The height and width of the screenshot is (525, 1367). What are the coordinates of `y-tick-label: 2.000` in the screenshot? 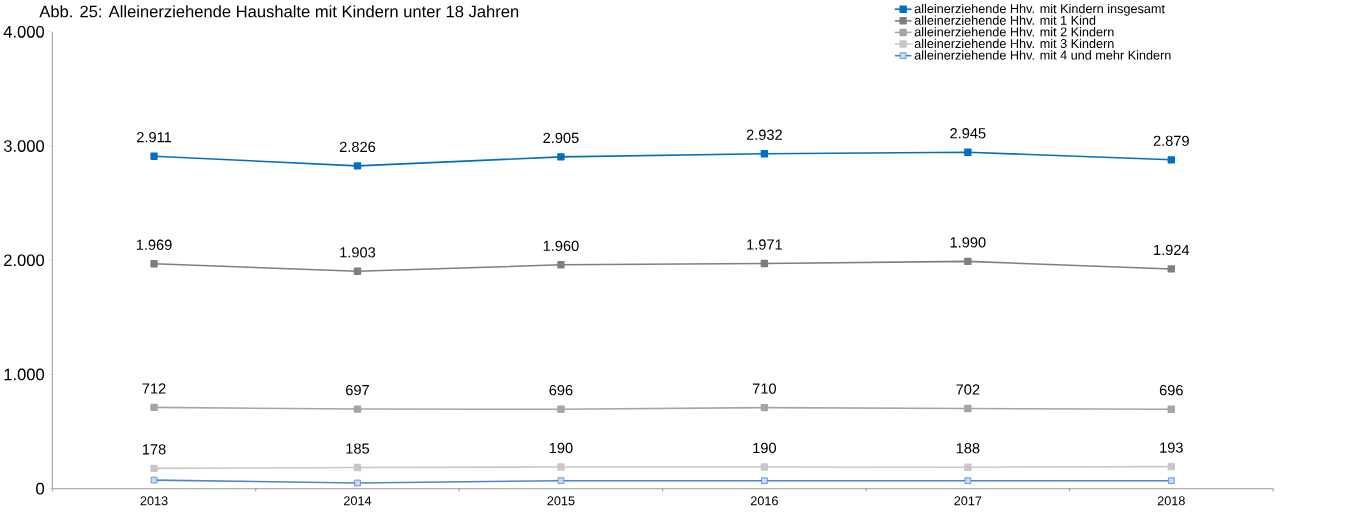 It's located at (24, 260).